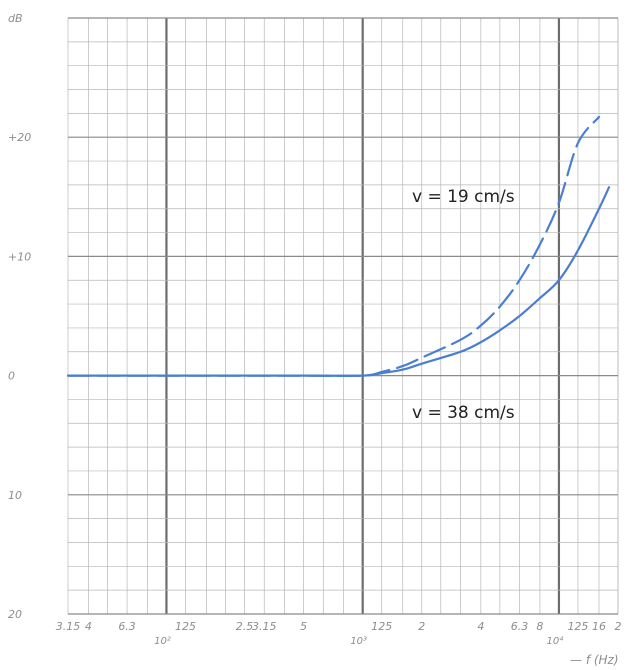 The height and width of the screenshot is (670, 630). Describe the element at coordinates (11, 376) in the screenshot. I see `y-tick-label: 0` at that location.